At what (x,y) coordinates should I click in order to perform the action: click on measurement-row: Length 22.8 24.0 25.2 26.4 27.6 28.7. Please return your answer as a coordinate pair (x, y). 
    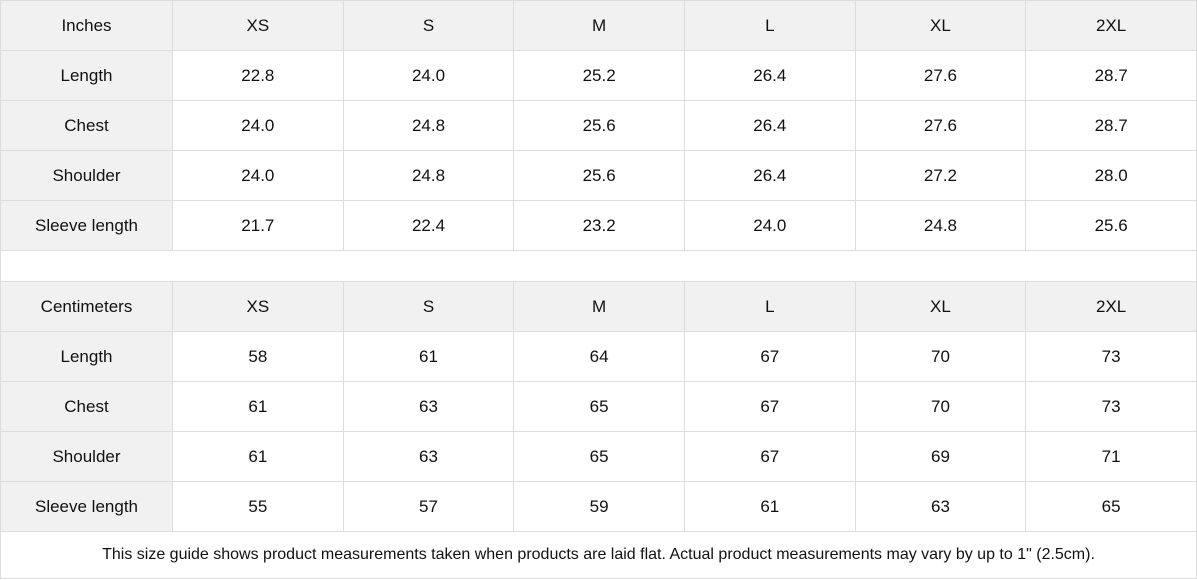
    Looking at the image, I should click on (598, 75).